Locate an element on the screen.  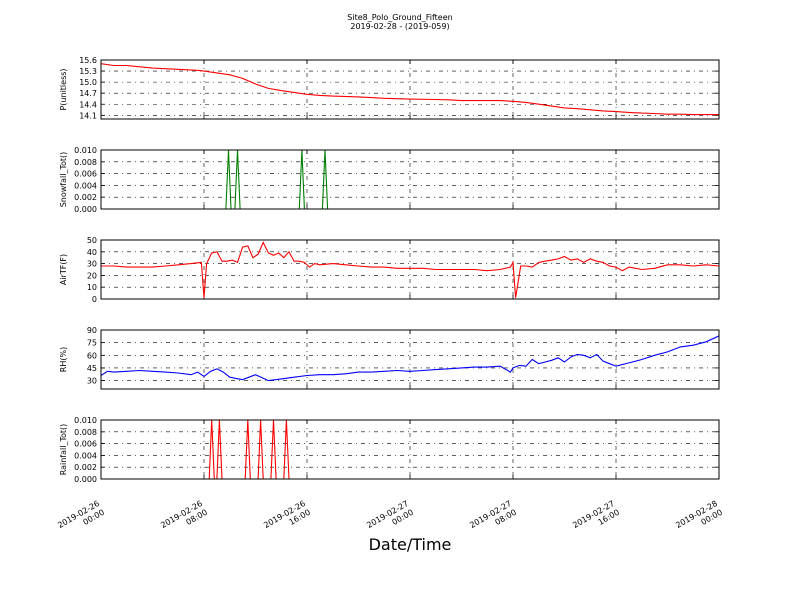
y-tick-label: 14.7 is located at coordinates (88, 93).